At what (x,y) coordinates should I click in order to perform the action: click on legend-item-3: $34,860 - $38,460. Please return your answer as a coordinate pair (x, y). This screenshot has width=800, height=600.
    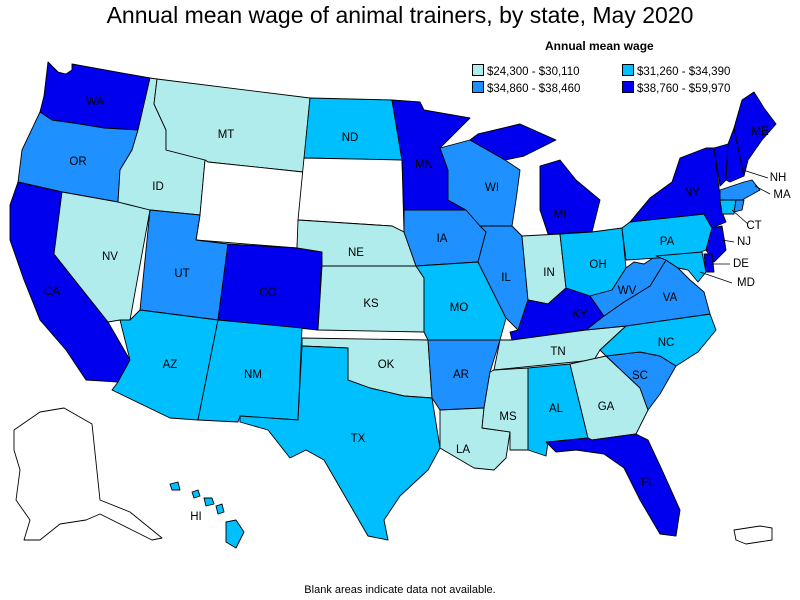
    Looking at the image, I should click on (526, 88).